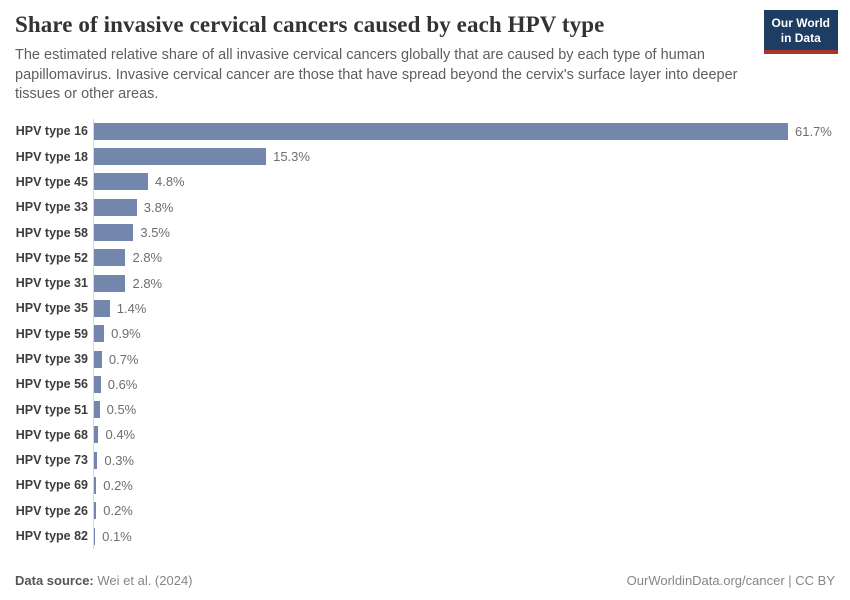 The image size is (850, 600). I want to click on category-label: HPV type 26, so click(51, 510).